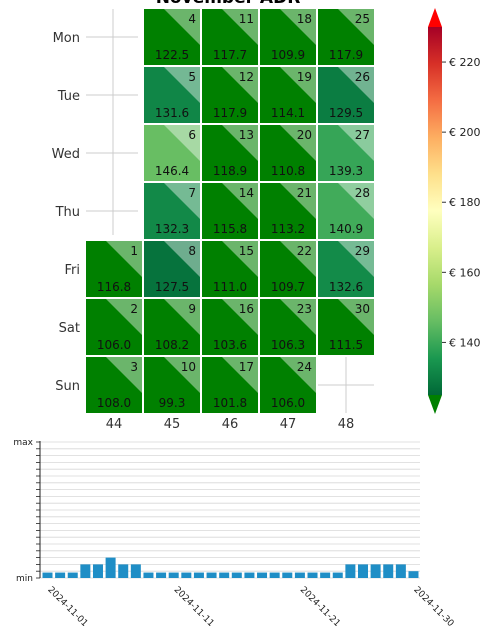  I want to click on cell-day-label: 2, so click(134, 309).